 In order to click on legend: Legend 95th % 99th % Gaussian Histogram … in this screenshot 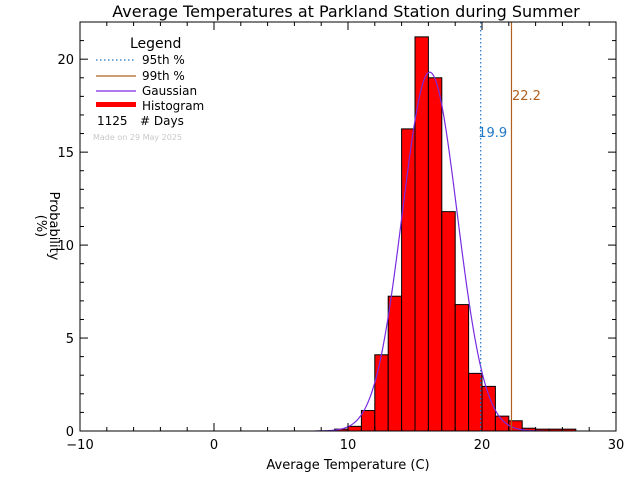, I will do `click(148, 89)`.